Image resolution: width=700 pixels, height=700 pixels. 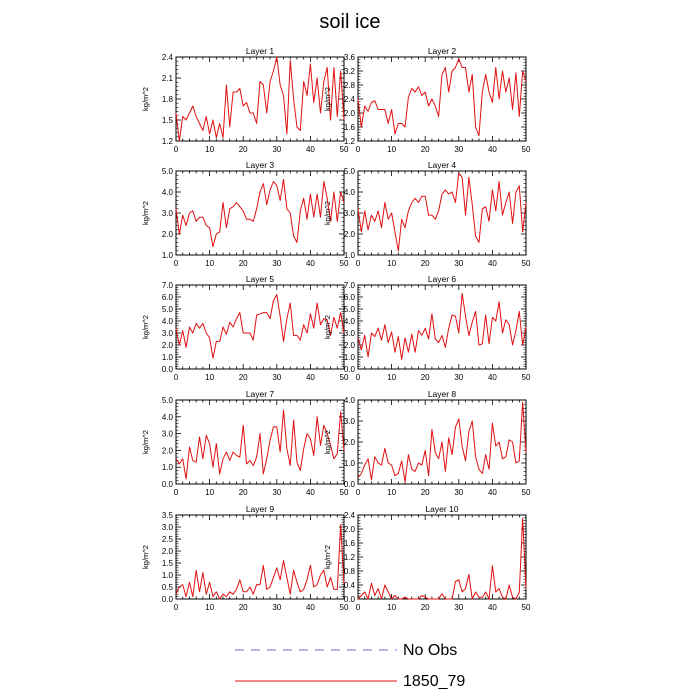 I want to click on legend: No Obs 1850_79, so click(x=350, y=666).